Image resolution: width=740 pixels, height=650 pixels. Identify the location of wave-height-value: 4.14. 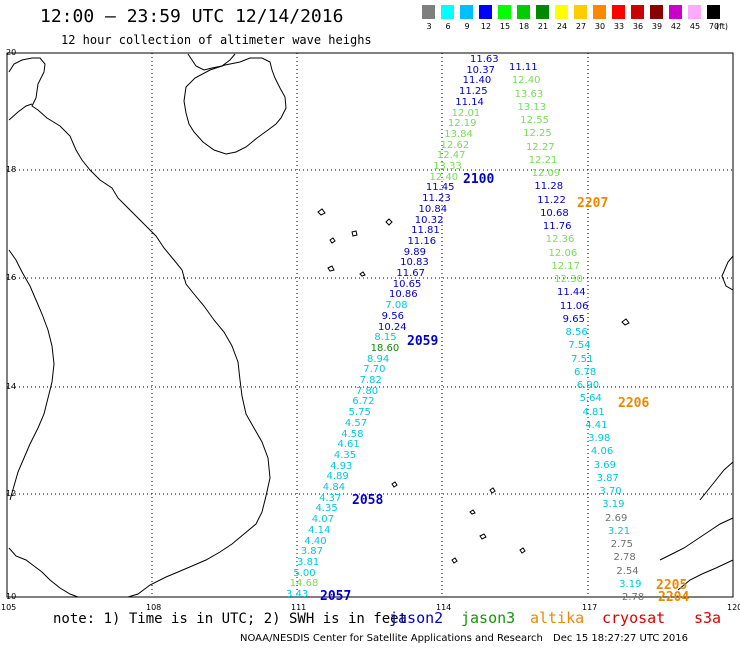
(319, 530).